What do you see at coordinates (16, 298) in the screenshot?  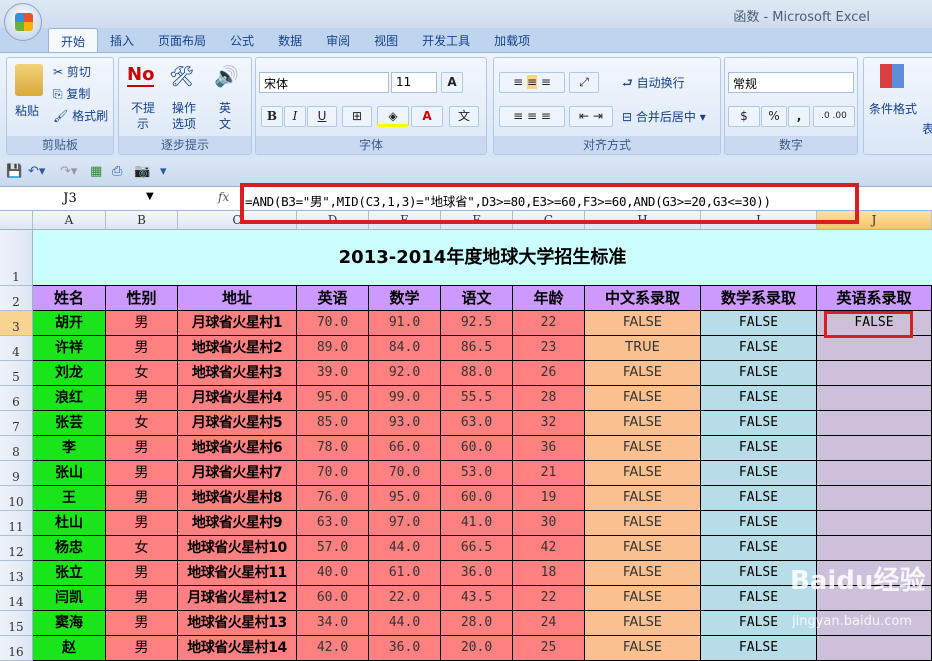 I see `row-header-2: 2` at bounding box center [16, 298].